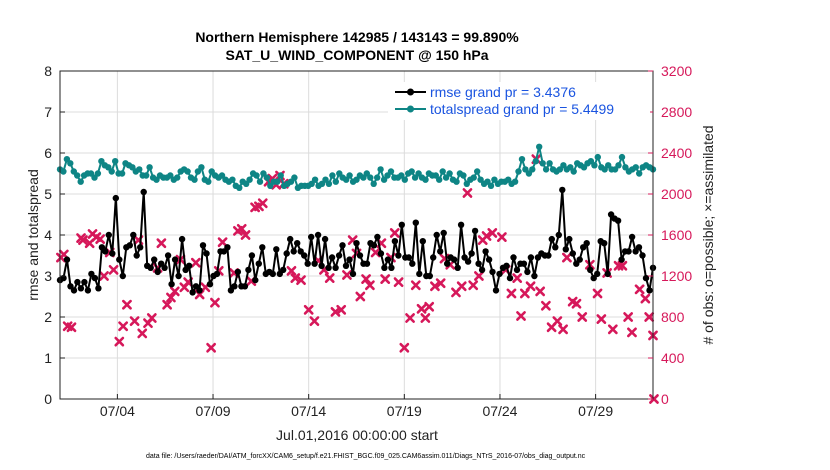 The height and width of the screenshot is (470, 830). What do you see at coordinates (676, 153) in the screenshot?
I see `y-right-tick-label: 2400` at bounding box center [676, 153].